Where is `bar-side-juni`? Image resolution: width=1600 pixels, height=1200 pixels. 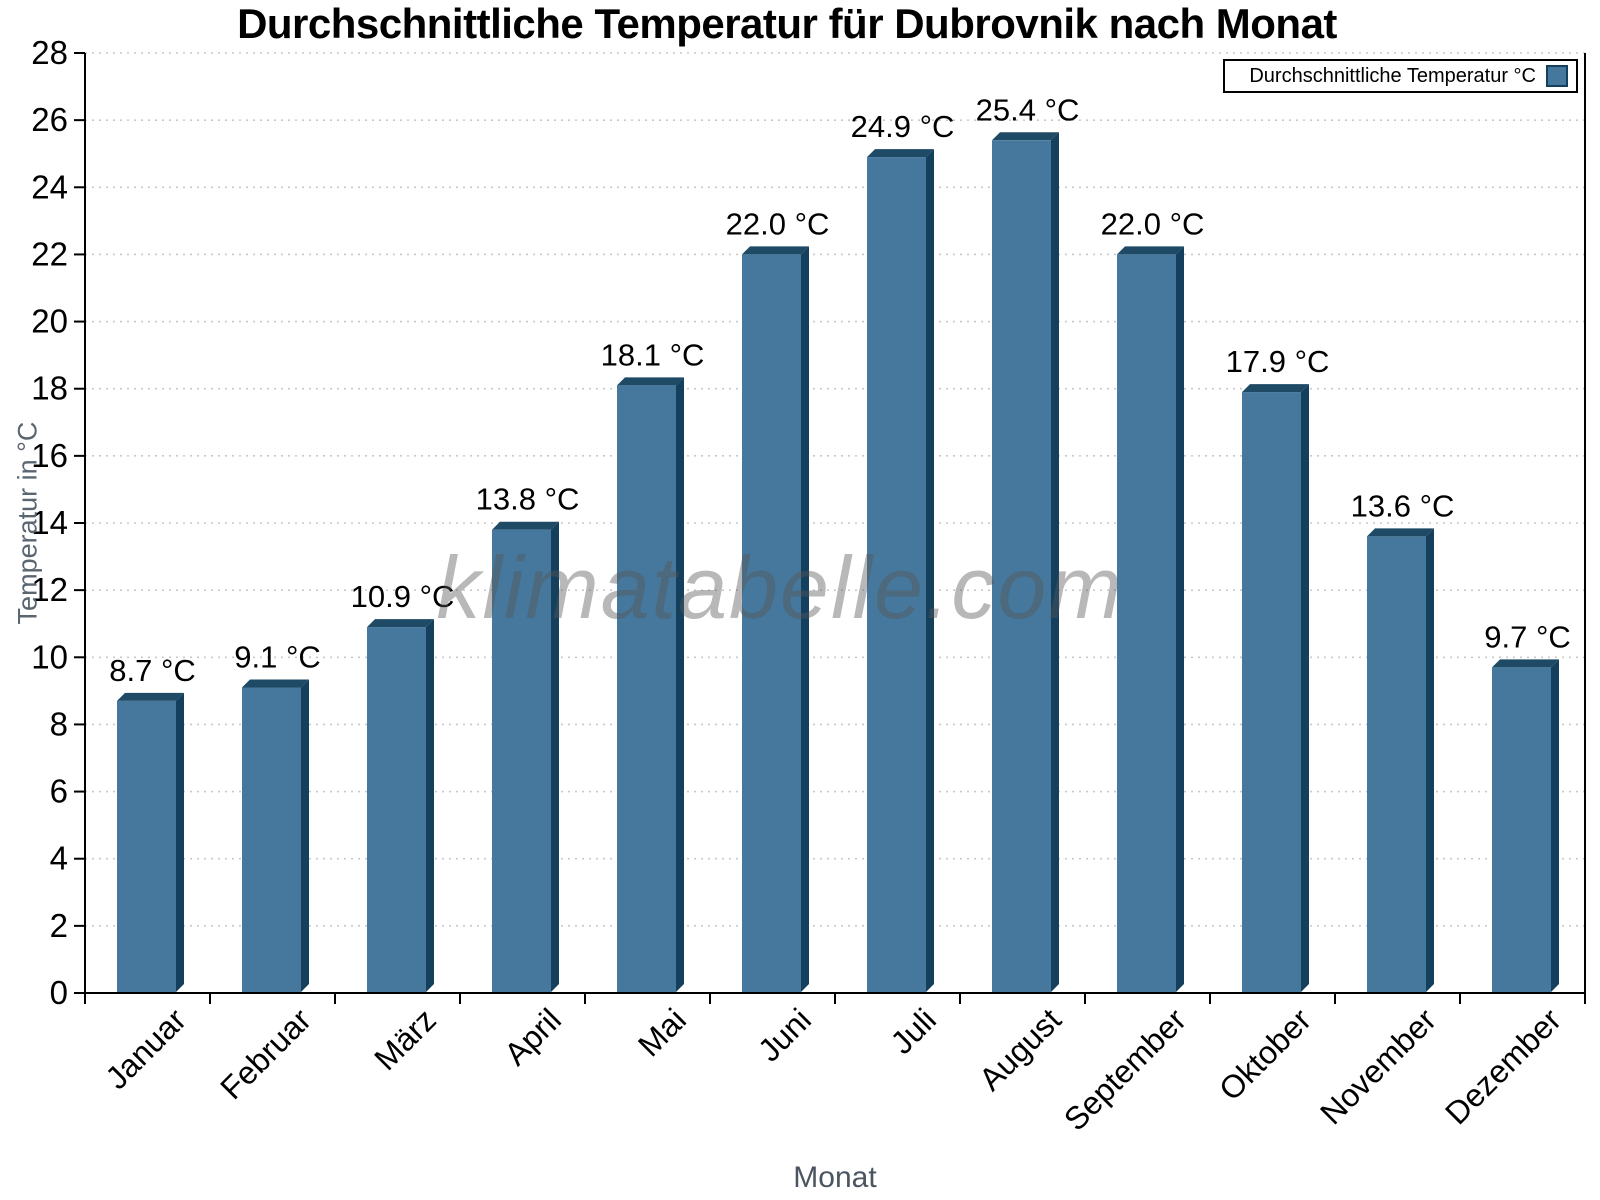
bar-side-juni is located at coordinates (805, 619).